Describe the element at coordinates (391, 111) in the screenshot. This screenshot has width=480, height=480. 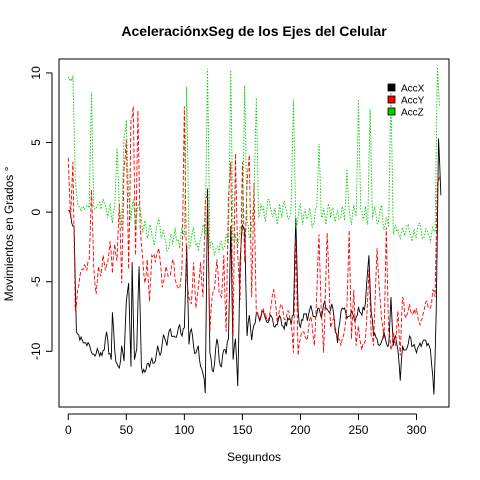
I see `legend-swatch-accz` at that location.